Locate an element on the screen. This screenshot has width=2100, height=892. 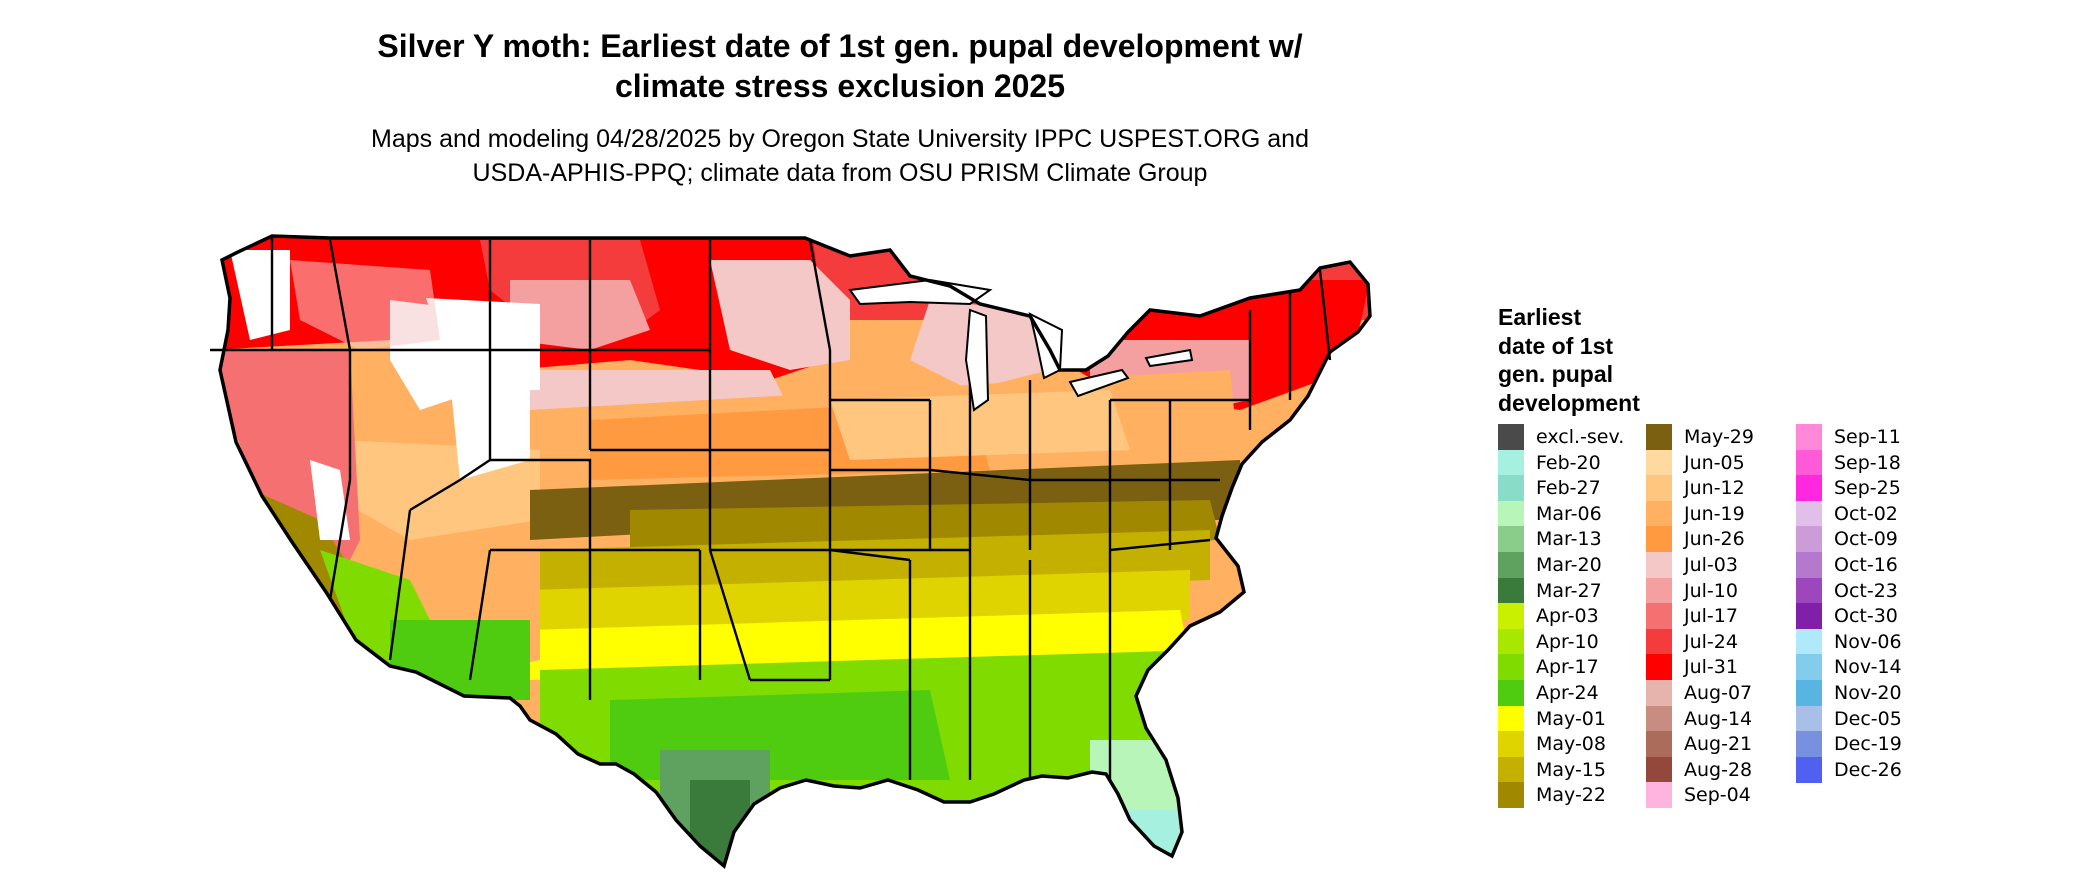
legend-label: Jul-24 is located at coordinates (1711, 641).